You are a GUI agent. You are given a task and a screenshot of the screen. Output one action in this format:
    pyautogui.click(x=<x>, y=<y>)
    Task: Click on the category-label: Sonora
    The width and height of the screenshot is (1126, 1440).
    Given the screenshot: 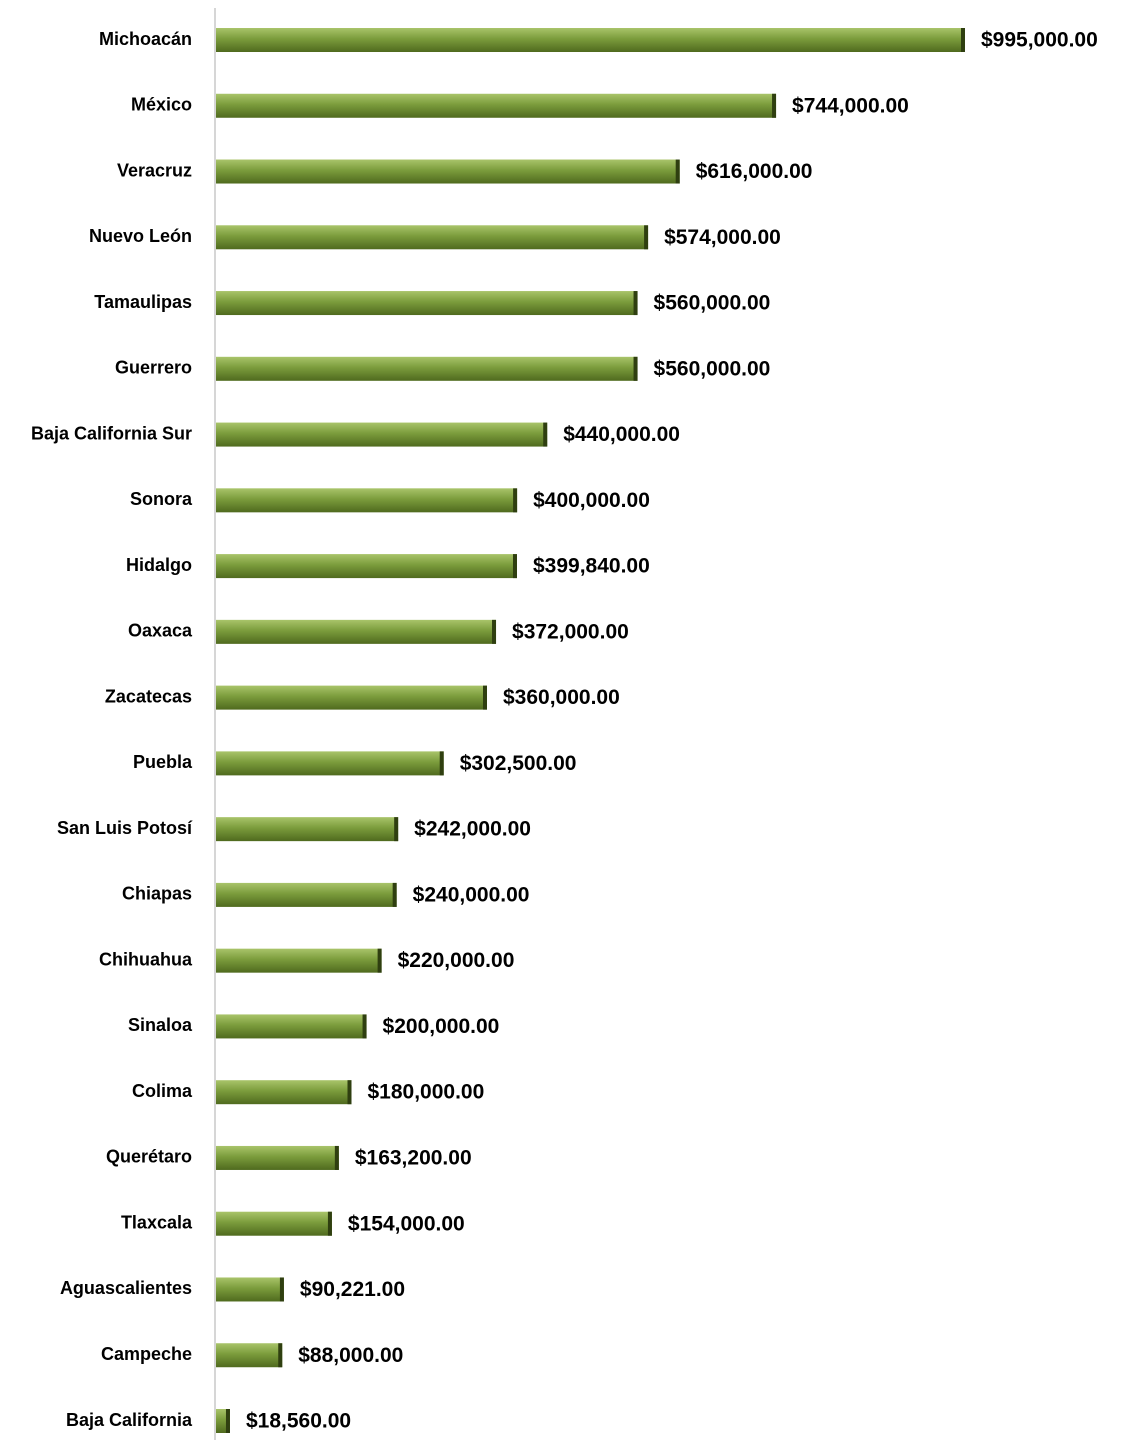 What is the action you would take?
    pyautogui.click(x=161, y=499)
    